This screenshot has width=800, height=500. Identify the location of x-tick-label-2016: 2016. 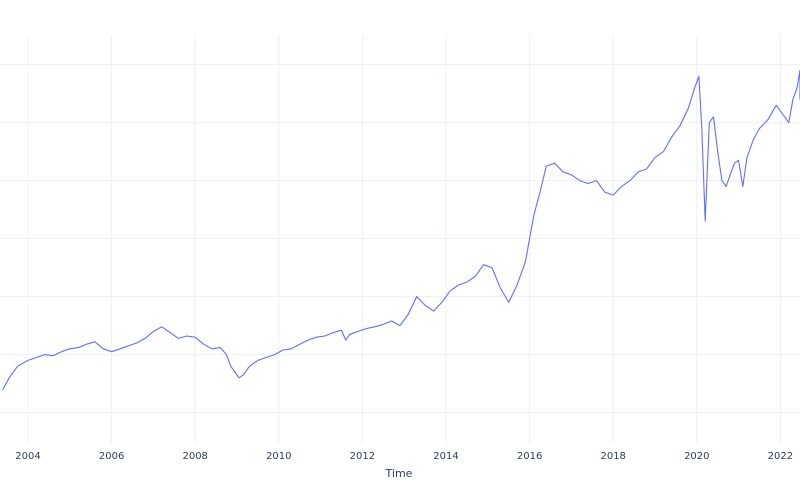
(529, 456).